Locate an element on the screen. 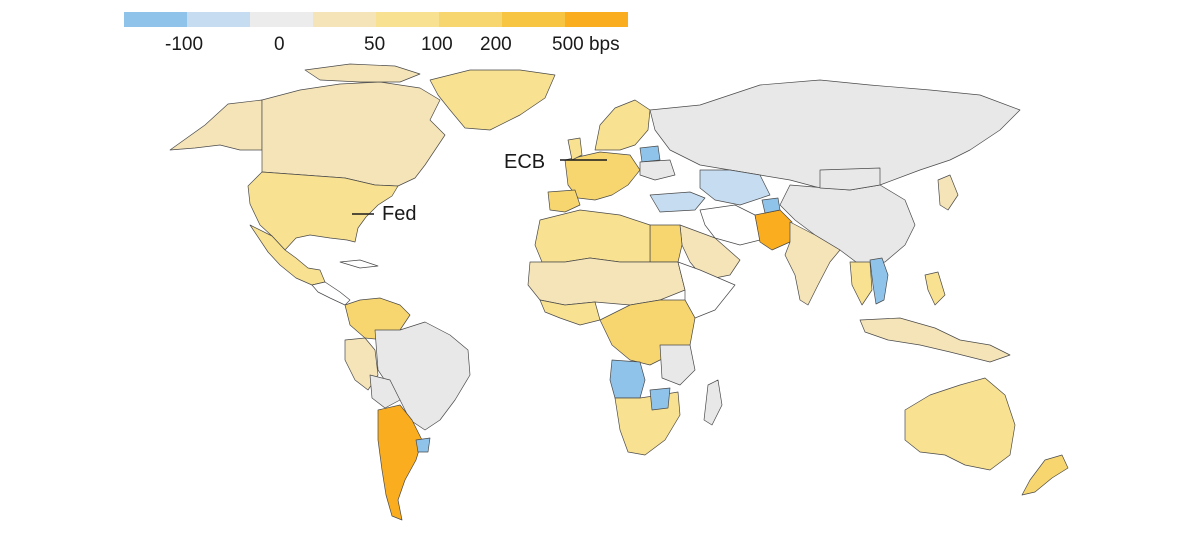 Image resolution: width=1200 pixels, height=541 pixels. region-canada is located at coordinates (353, 134).